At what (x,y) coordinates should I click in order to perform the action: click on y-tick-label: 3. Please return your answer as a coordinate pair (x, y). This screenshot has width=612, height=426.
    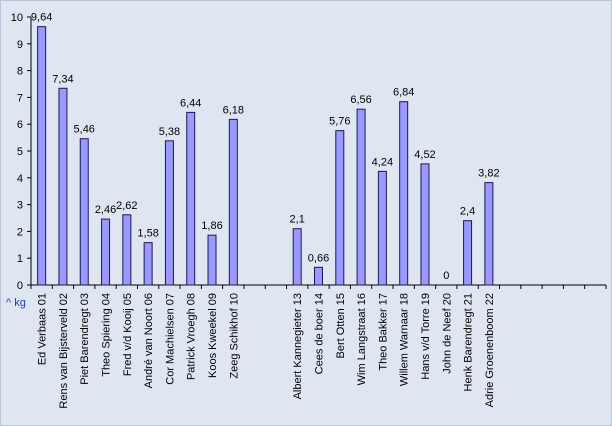
    Looking at the image, I should click on (20, 206).